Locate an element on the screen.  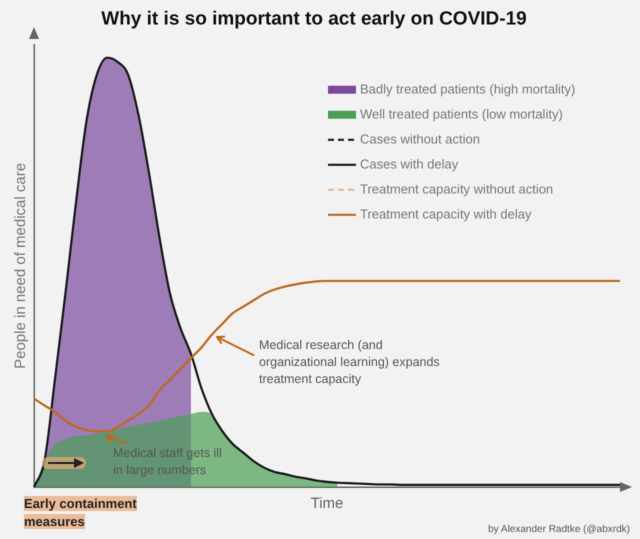
legend-label: Cases without action is located at coordinates (420, 138).